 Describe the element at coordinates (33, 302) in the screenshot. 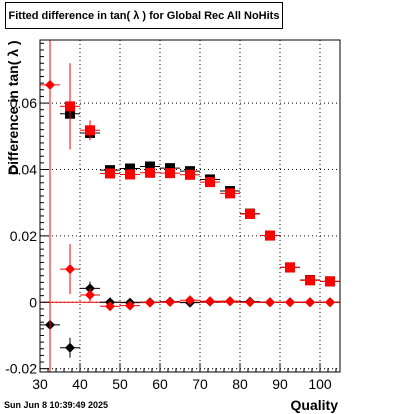

I see `y-tick-label: 0` at that location.